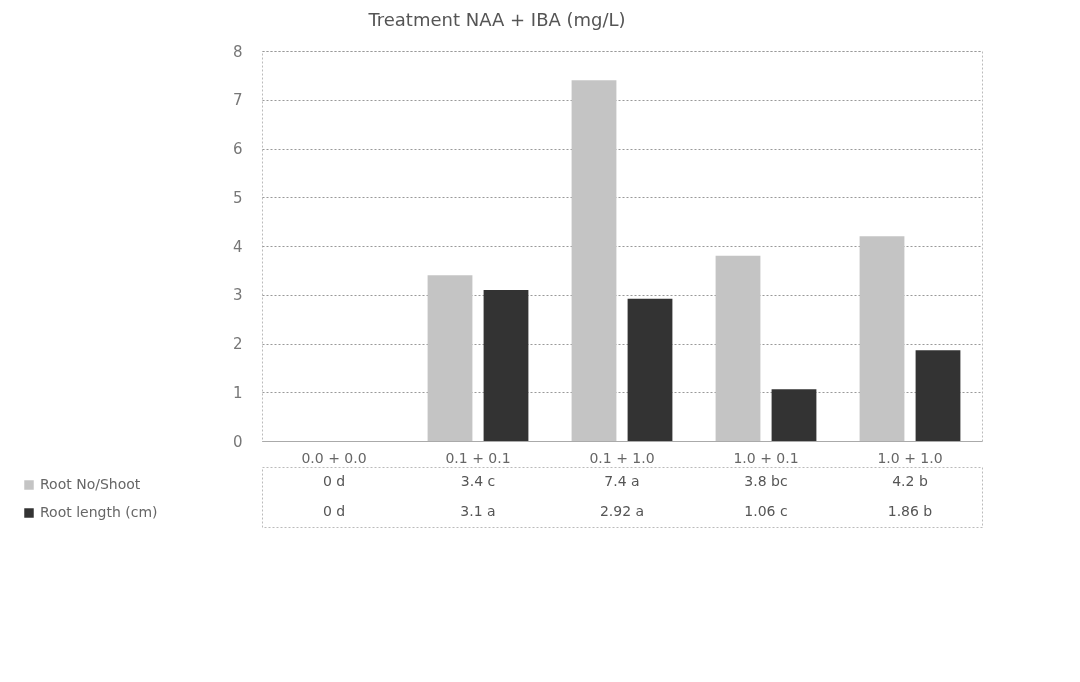  I want to click on data-label: 2.92 a, so click(622, 511).